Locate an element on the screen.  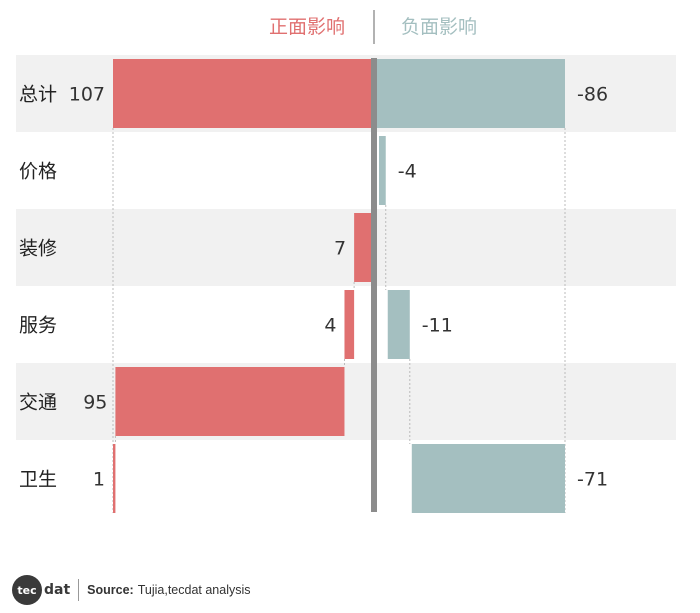
category-label: 装修 is located at coordinates (38, 249).